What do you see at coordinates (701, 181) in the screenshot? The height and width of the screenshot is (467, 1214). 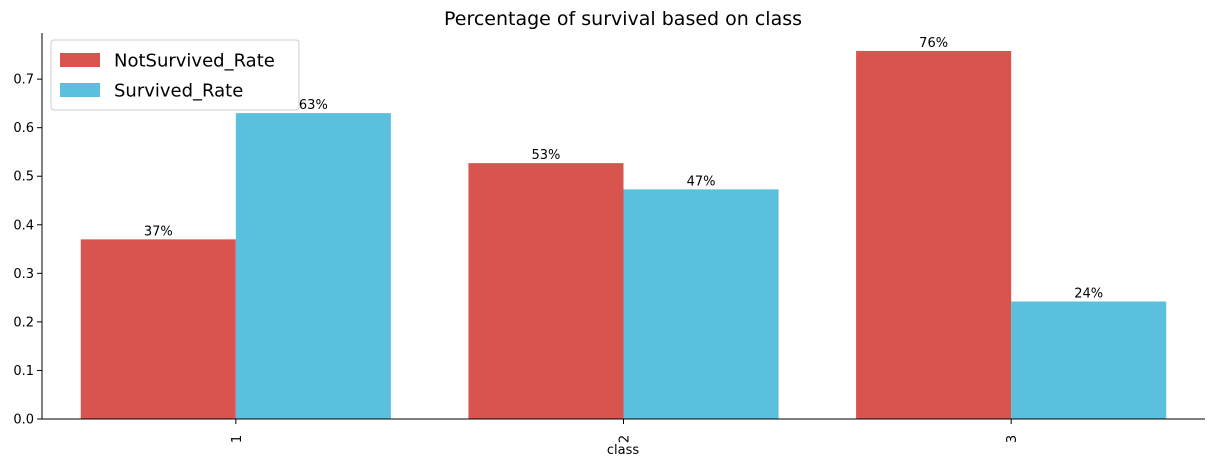 I see `bar-label-survived-rate-class-2: 47%` at bounding box center [701, 181].